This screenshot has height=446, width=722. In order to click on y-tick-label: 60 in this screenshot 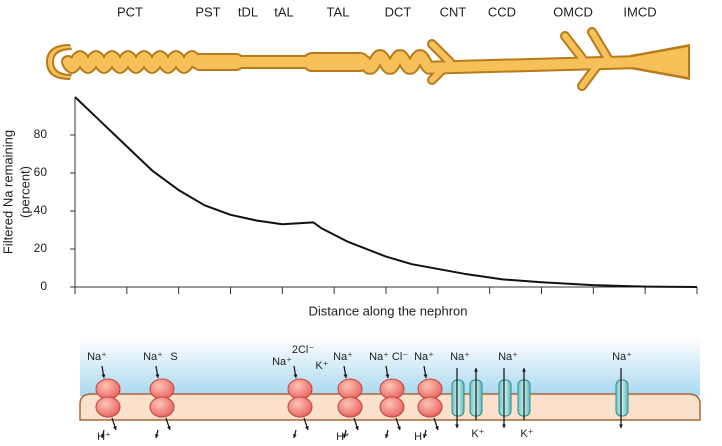, I will do `click(41, 172)`.